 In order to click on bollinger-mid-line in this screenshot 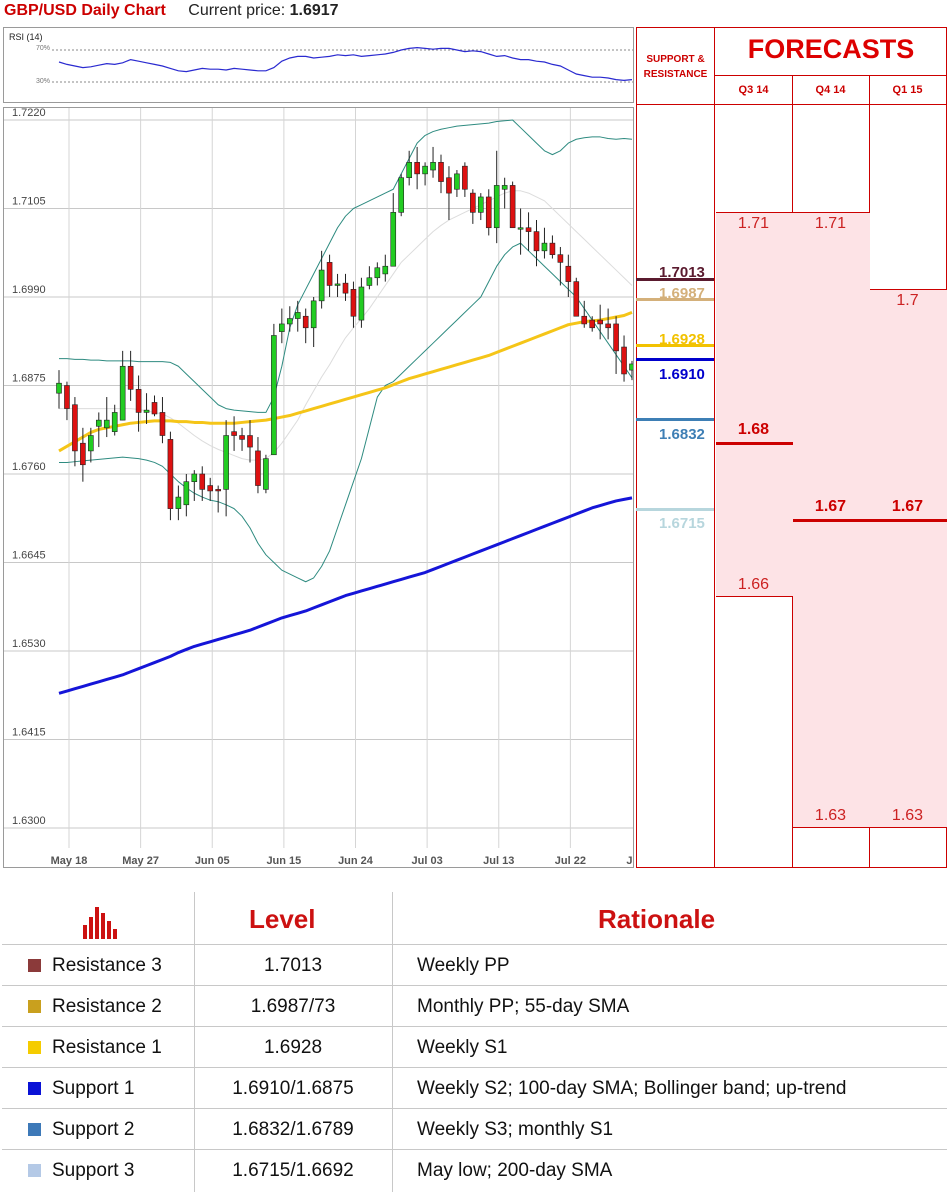, I will do `click(346, 325)`.